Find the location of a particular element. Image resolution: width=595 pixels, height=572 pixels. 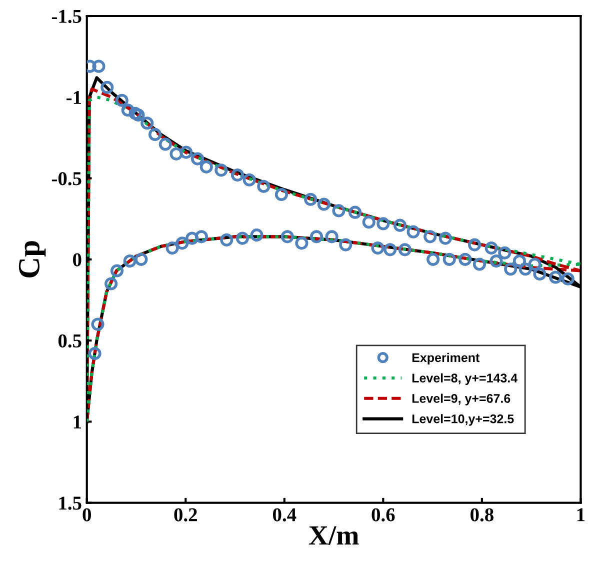

y-tick-label: -1.5 is located at coordinates (67, 17).